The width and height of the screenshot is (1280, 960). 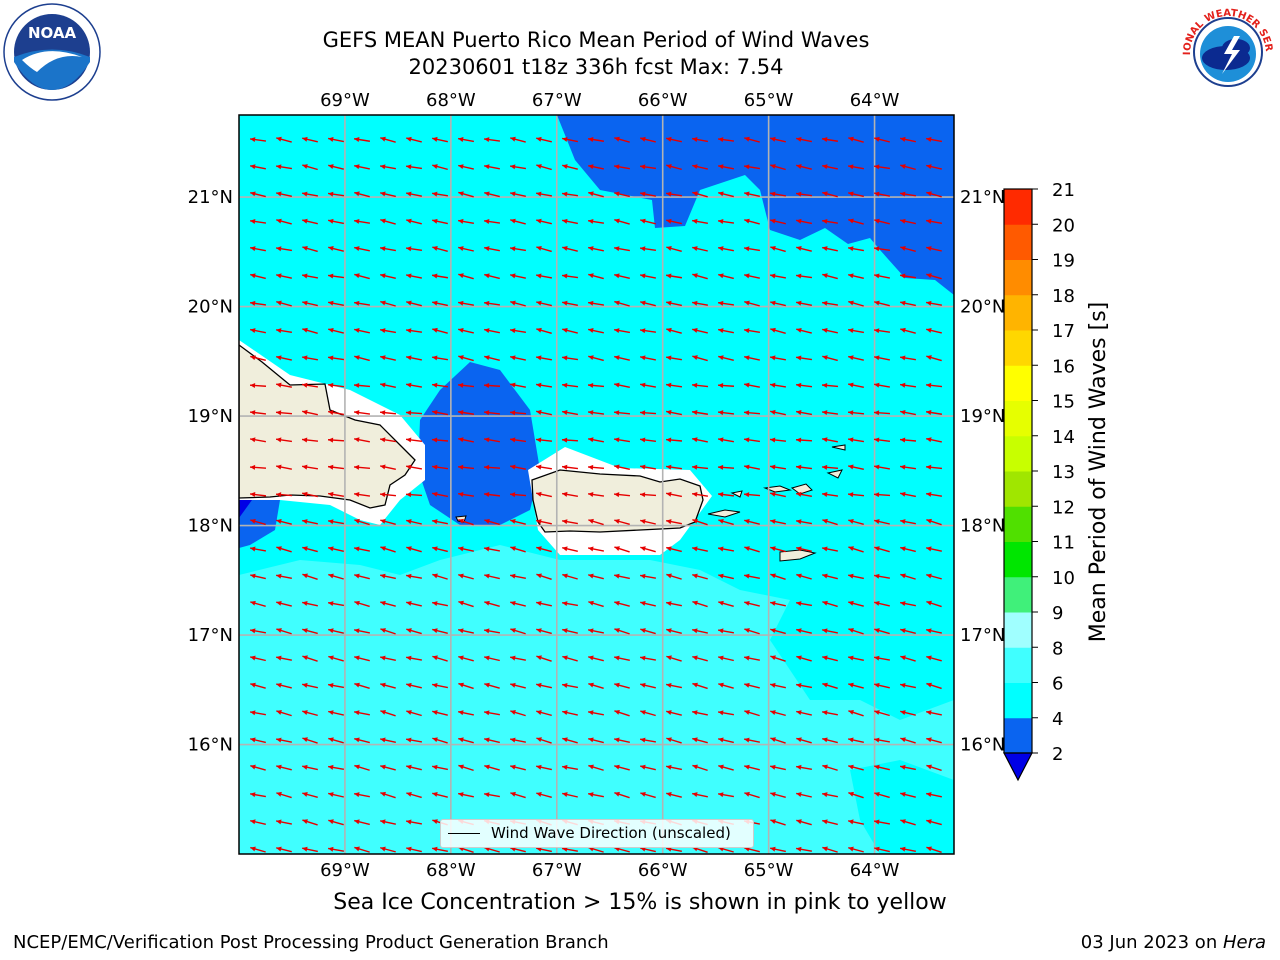 What do you see at coordinates (1244, 942) in the screenshot?
I see `footer-host: Hera` at bounding box center [1244, 942].